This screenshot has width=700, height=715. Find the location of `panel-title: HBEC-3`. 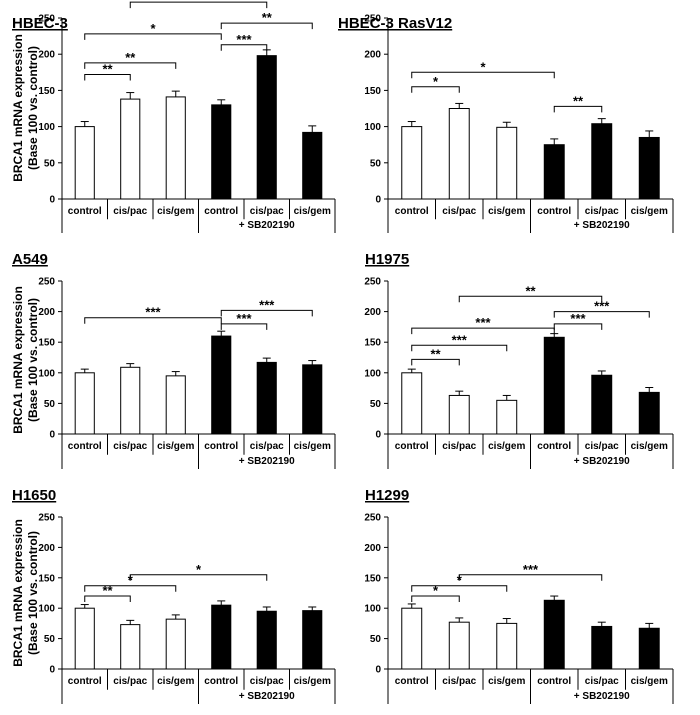

panel-title: HBEC-3 is located at coordinates (40, 23).